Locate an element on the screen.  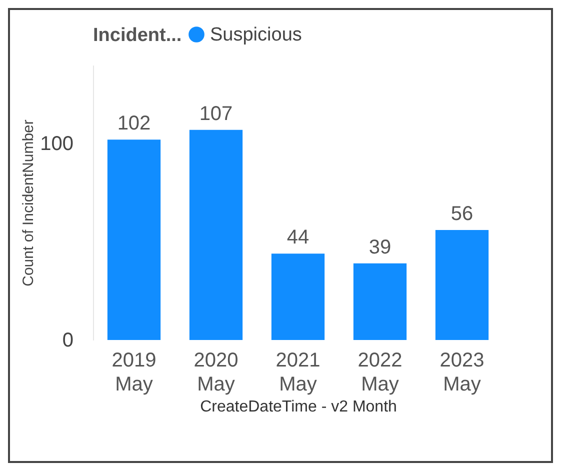
data-label: 44 is located at coordinates (298, 237).